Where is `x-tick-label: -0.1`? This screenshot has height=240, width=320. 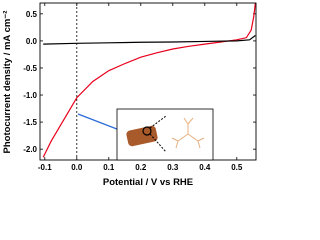 x-tick-label: -0.1 is located at coordinates (45, 167).